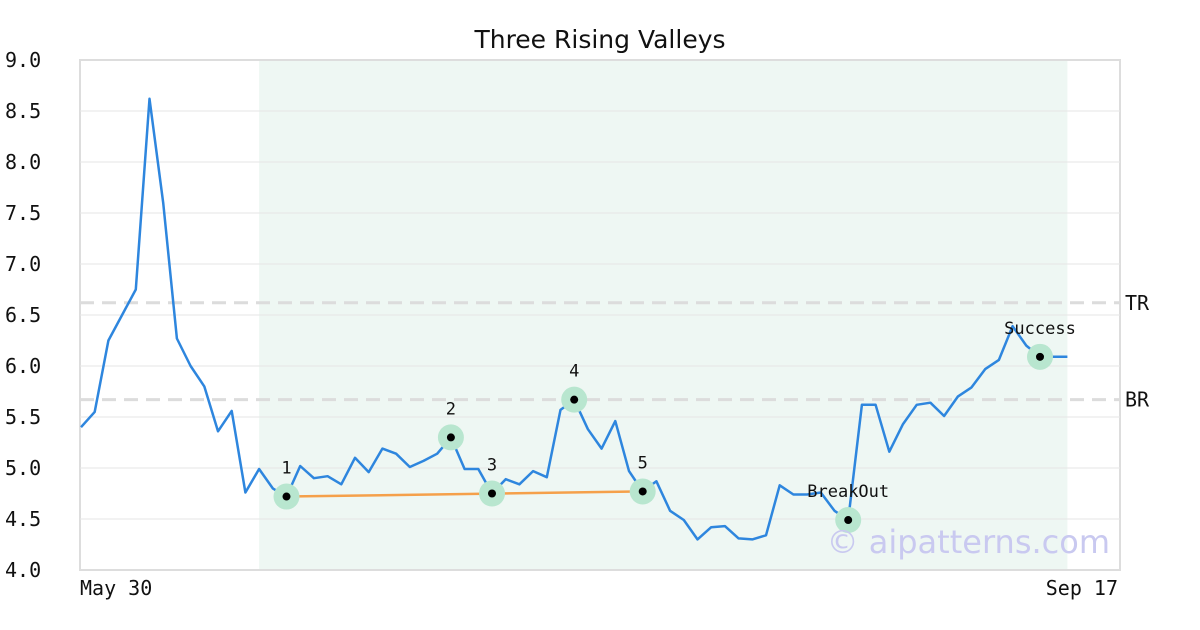 The height and width of the screenshot is (630, 1200). I want to click on level-label: BR, so click(1137, 400).